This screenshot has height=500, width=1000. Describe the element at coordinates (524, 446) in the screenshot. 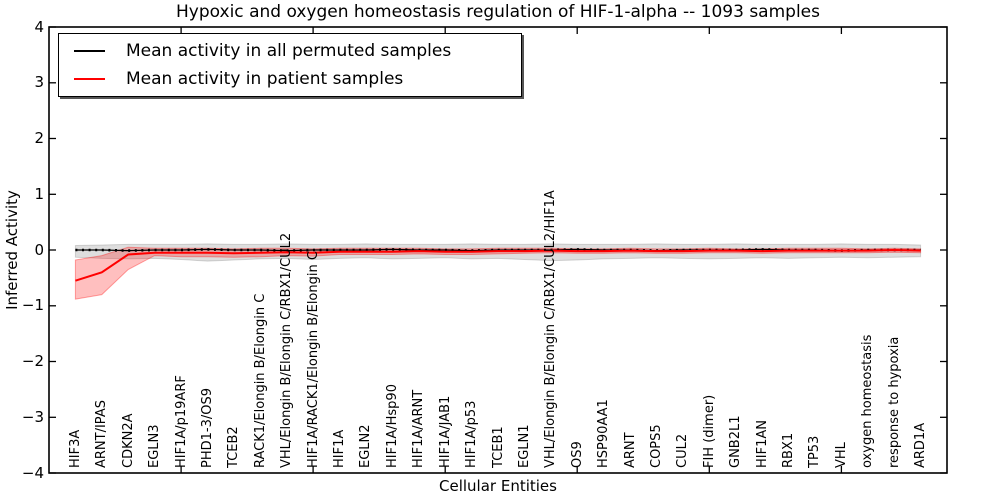

I see `x-category-label: EGLN1` at that location.